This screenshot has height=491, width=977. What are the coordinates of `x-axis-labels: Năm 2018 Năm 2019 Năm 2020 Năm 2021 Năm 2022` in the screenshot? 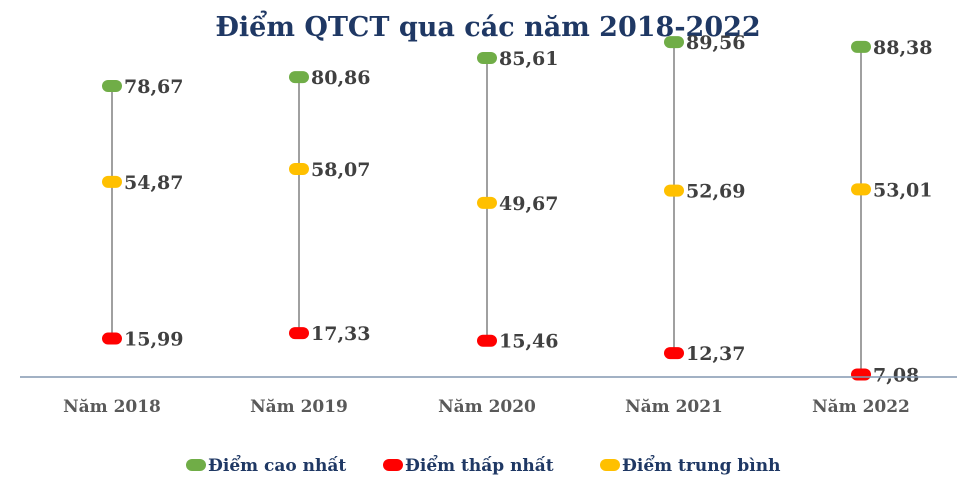 It's located at (486, 407).